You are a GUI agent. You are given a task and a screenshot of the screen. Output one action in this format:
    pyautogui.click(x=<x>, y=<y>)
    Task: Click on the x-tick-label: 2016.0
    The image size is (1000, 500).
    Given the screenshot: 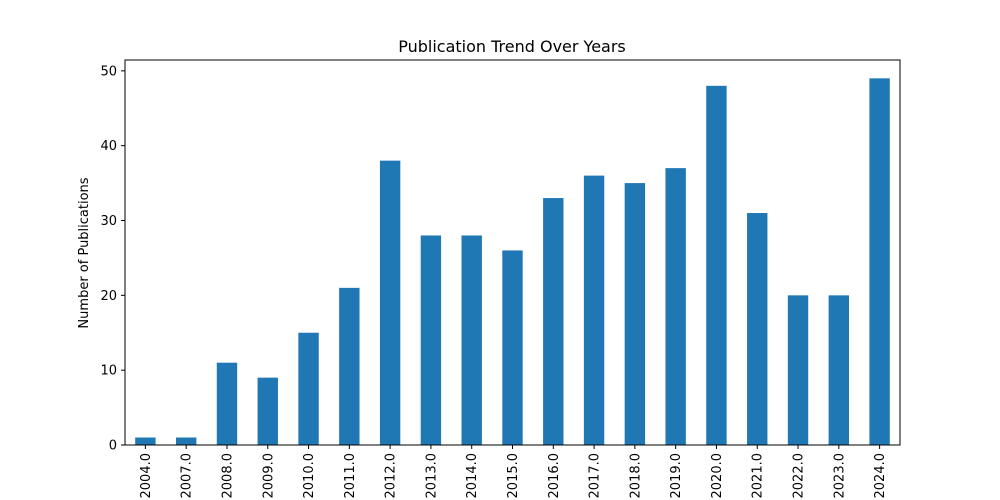 What is the action you would take?
    pyautogui.click(x=554, y=476)
    